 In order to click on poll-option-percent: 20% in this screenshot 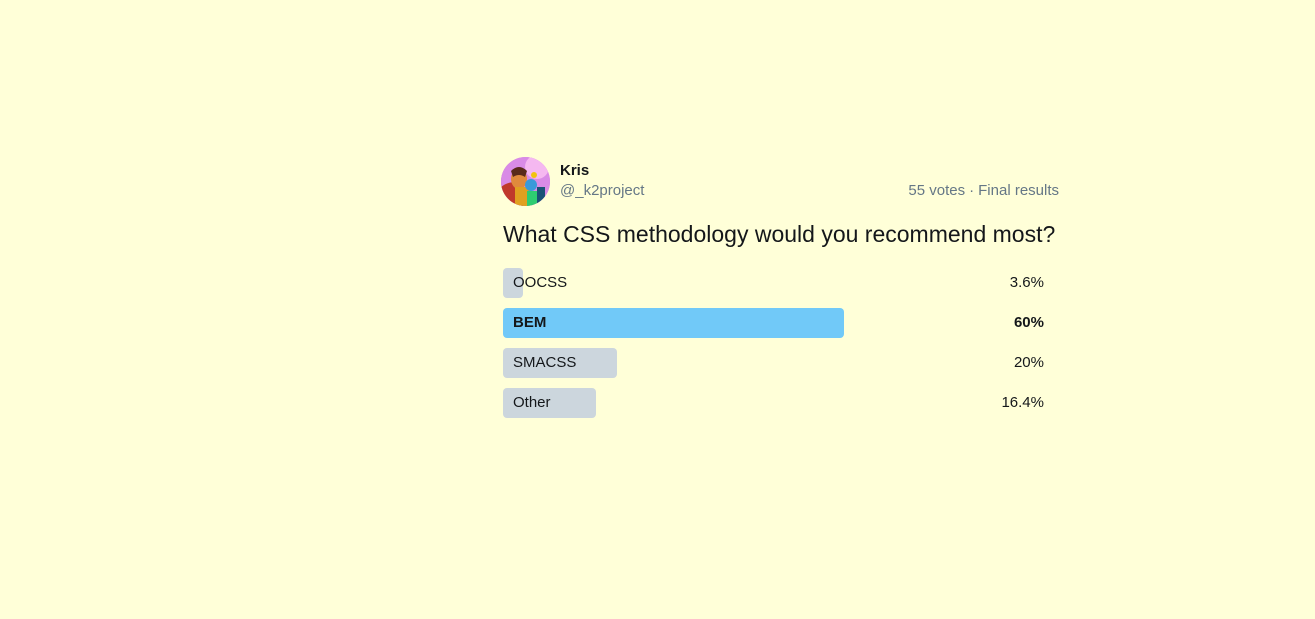, I will do `click(1028, 362)`.